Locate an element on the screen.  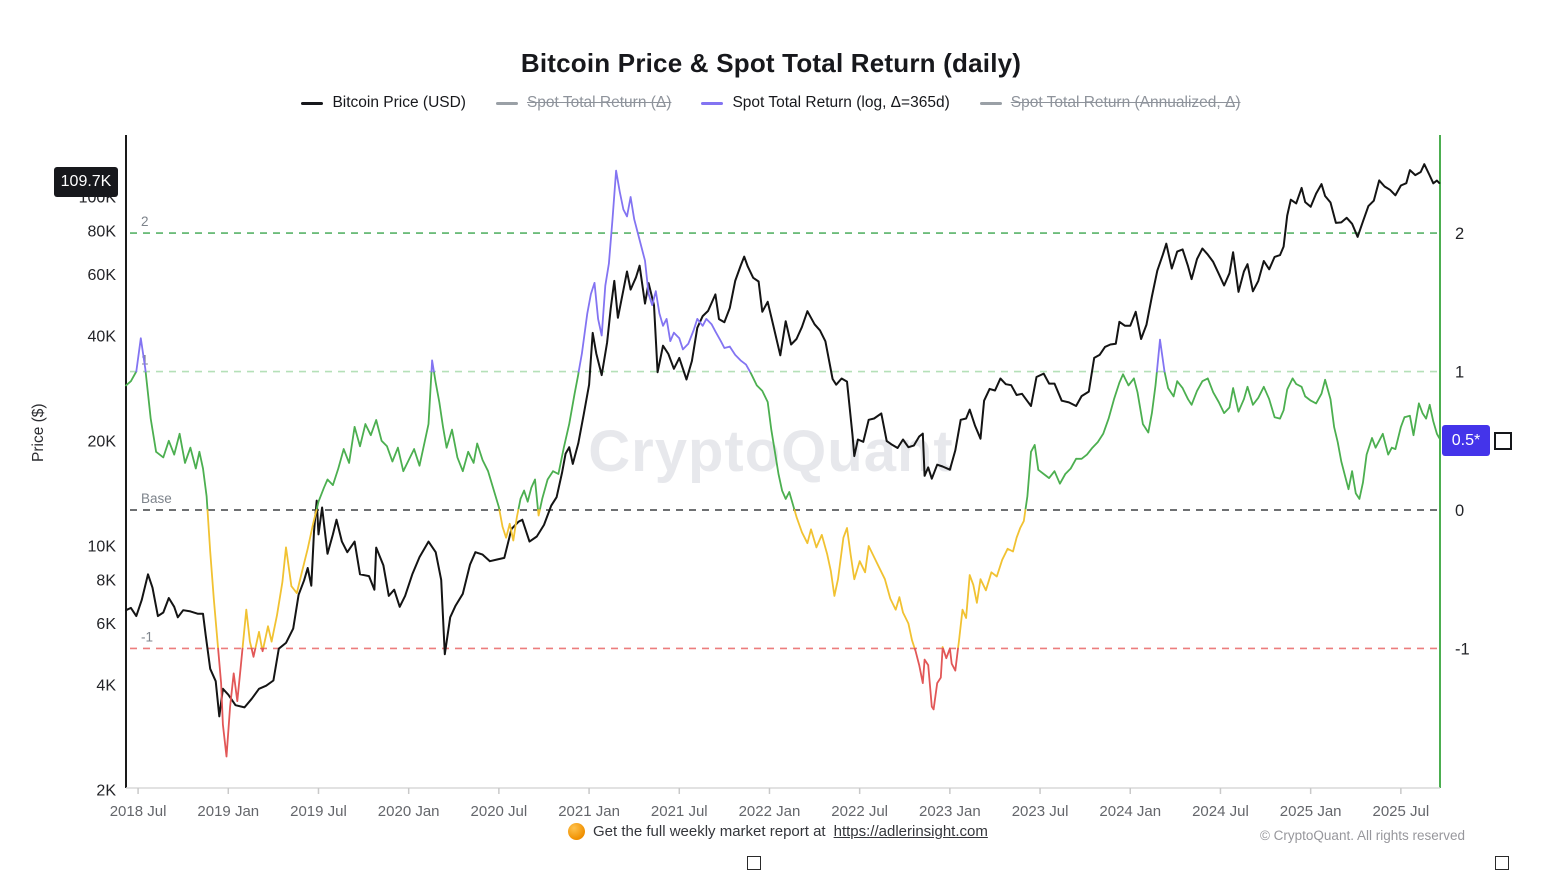
y-right-tick-label: 0 is located at coordinates (1459, 511).